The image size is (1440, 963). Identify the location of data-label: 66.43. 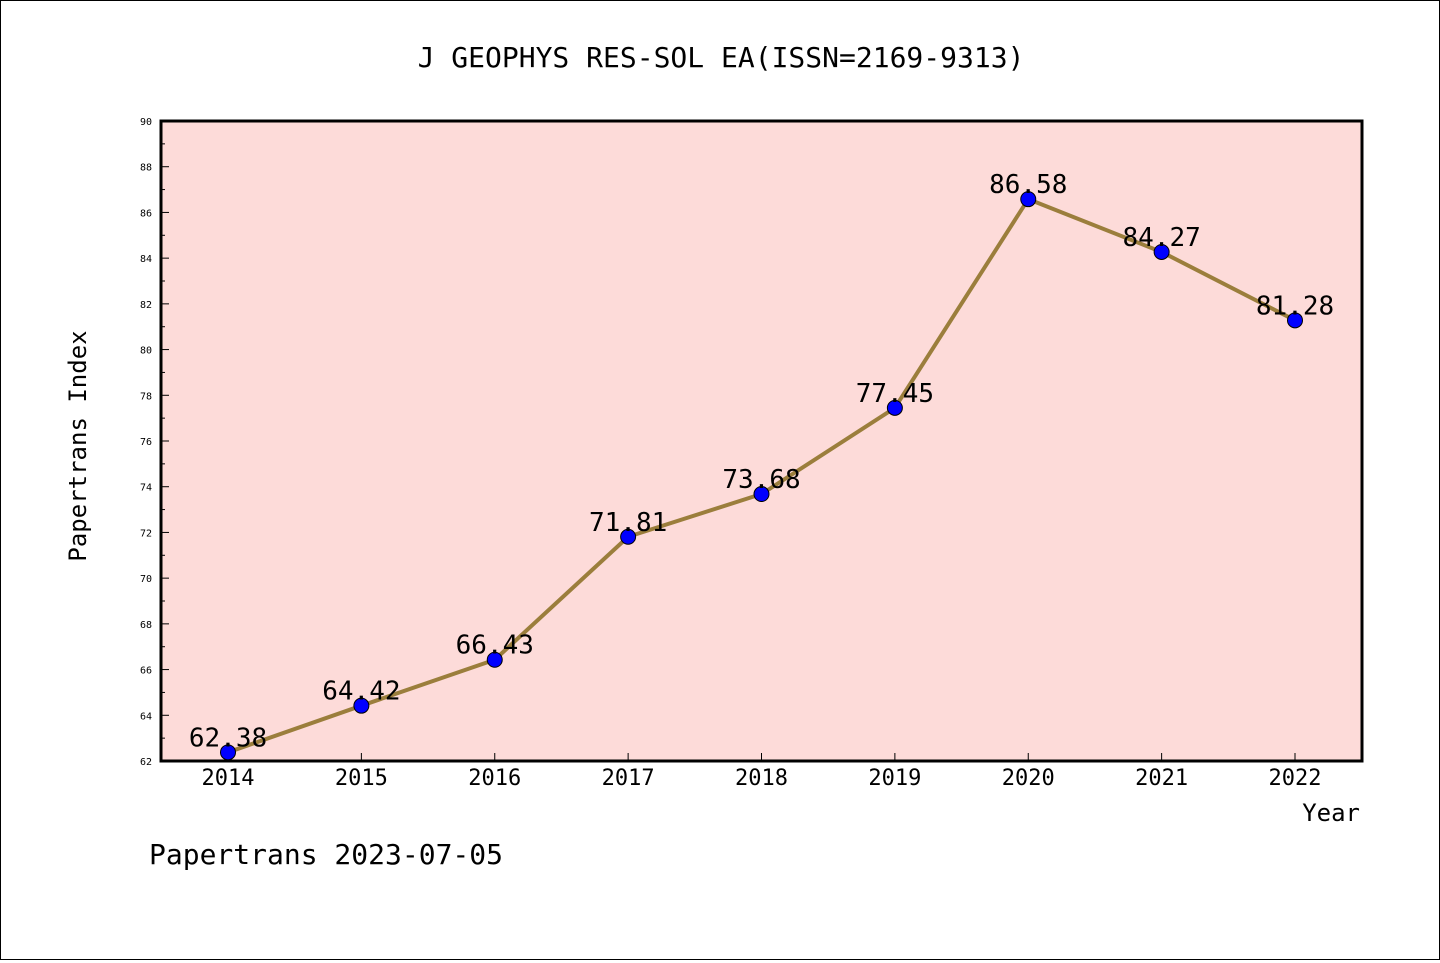
(495, 646).